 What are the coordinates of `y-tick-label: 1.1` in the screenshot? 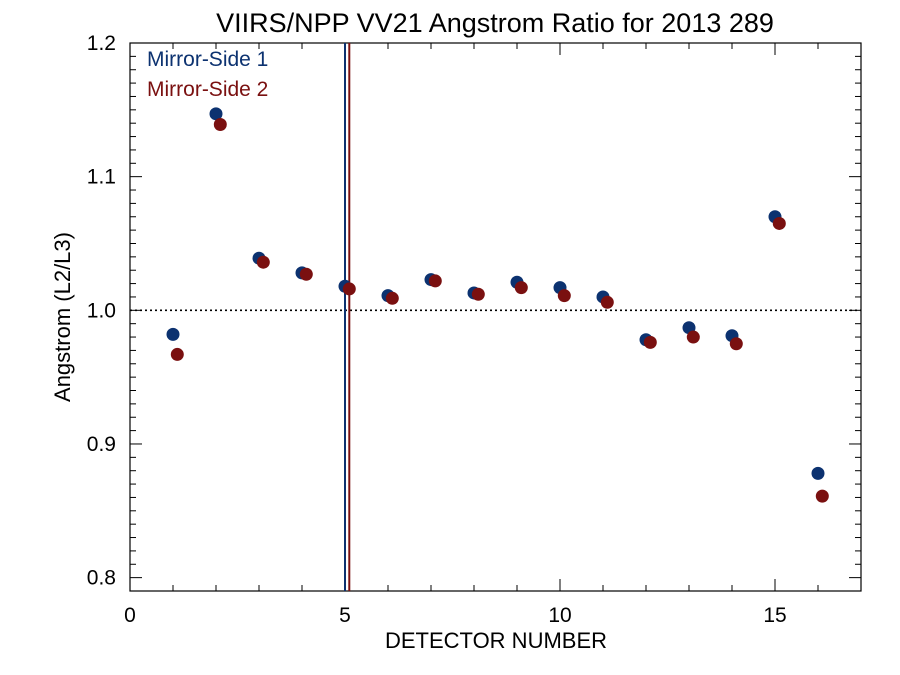 It's located at (101, 177).